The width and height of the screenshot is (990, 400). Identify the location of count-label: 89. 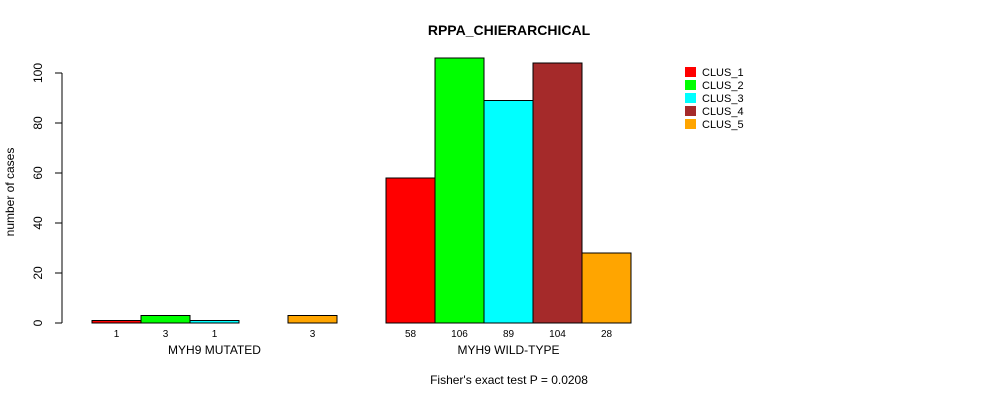
(509, 334).